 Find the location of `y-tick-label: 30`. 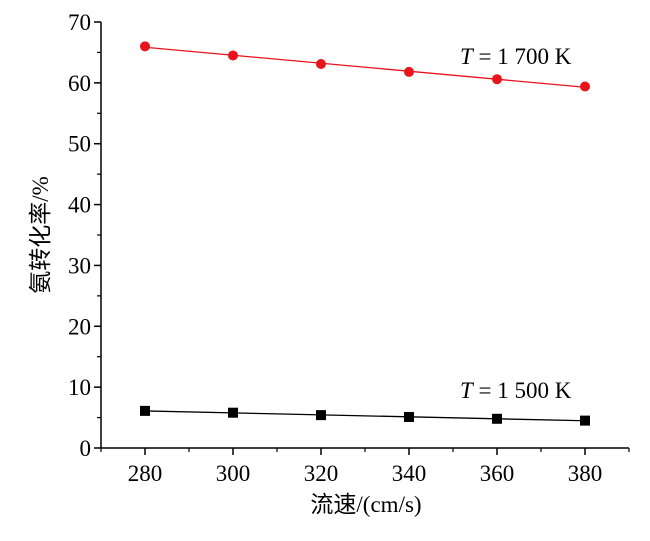

y-tick-label: 30 is located at coordinates (79, 265).